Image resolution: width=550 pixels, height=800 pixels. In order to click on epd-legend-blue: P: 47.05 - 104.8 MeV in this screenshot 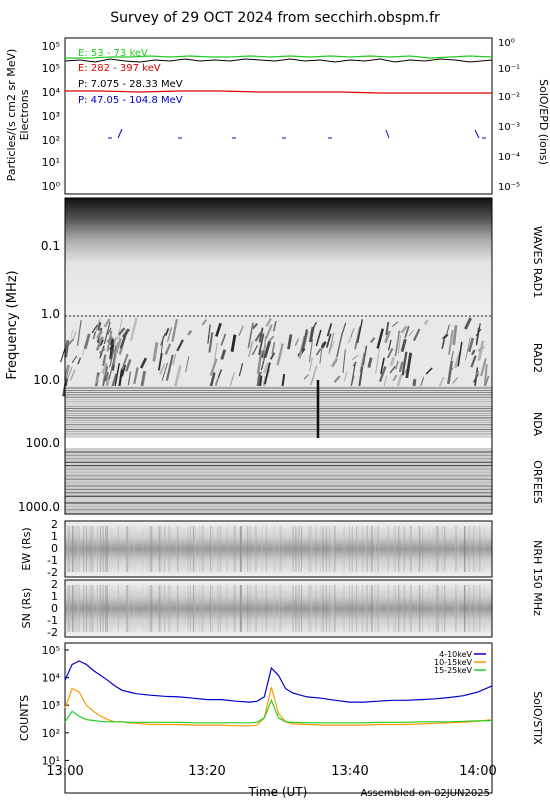, I will do `click(130, 100)`.